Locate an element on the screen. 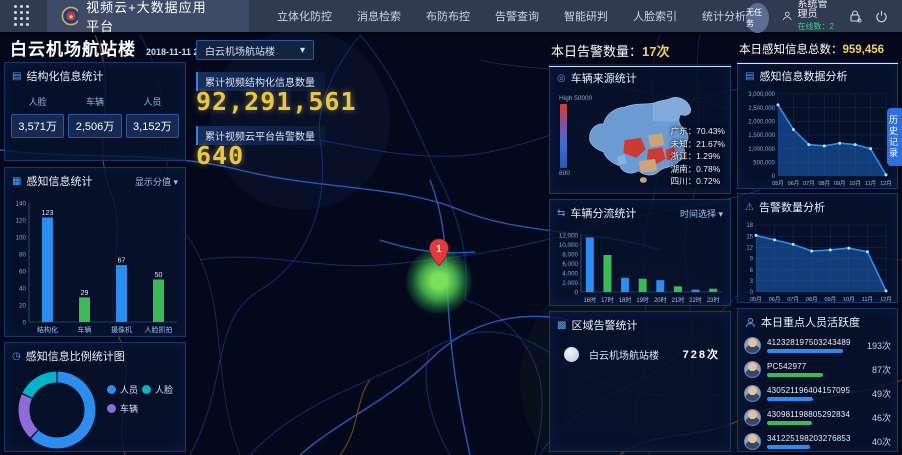  structured-stats: 人脸 3,571万 车辆 2,506万 人员 3,152万 is located at coordinates (95, 116).